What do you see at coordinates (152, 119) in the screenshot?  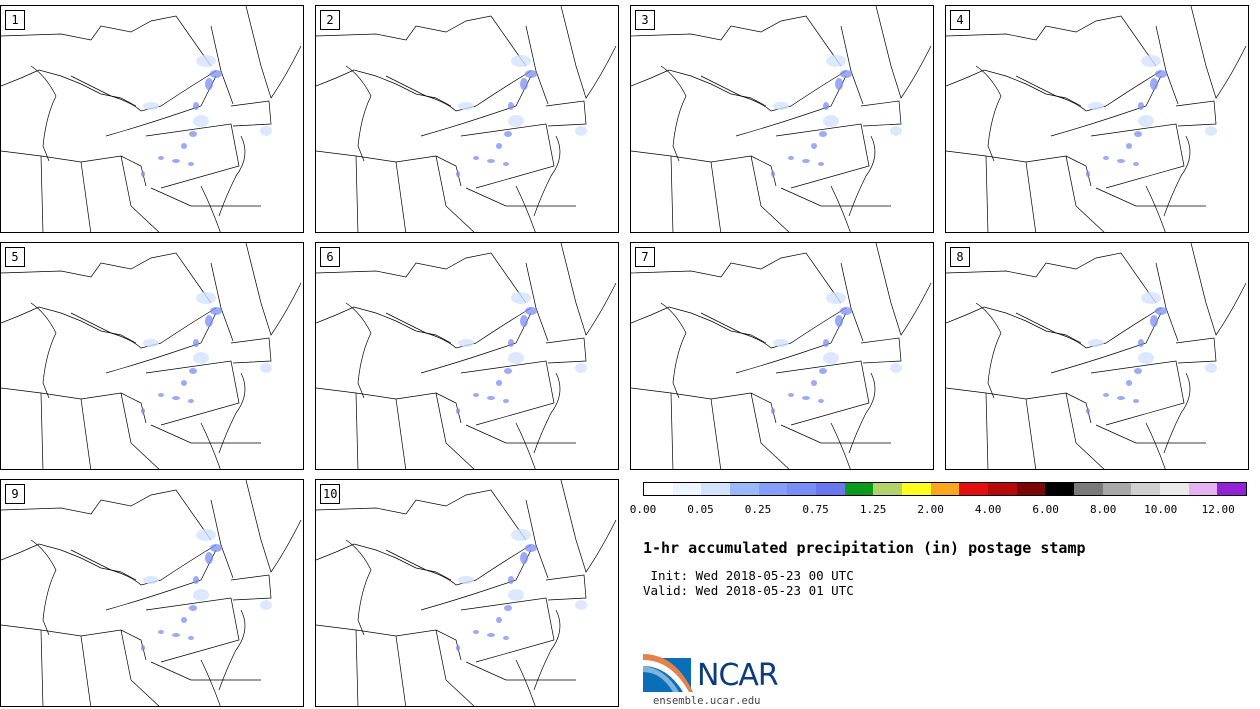 I see `map-panel: 1` at bounding box center [152, 119].